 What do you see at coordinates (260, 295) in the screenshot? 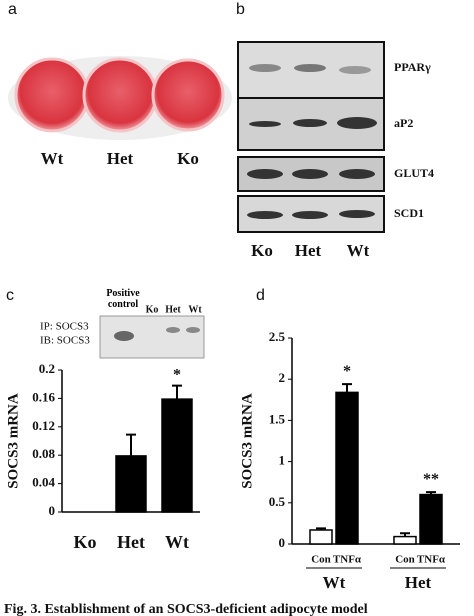
I see `panel-label: d` at bounding box center [260, 295].